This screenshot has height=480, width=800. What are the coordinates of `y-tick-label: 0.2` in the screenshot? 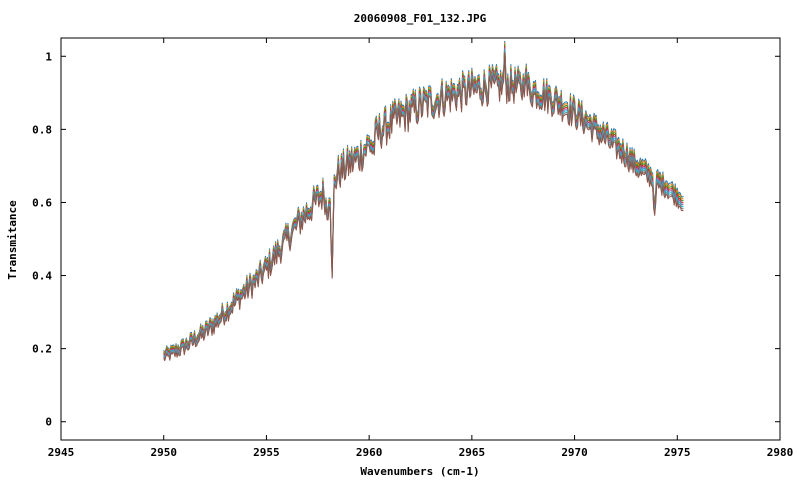 It's located at (42, 349).